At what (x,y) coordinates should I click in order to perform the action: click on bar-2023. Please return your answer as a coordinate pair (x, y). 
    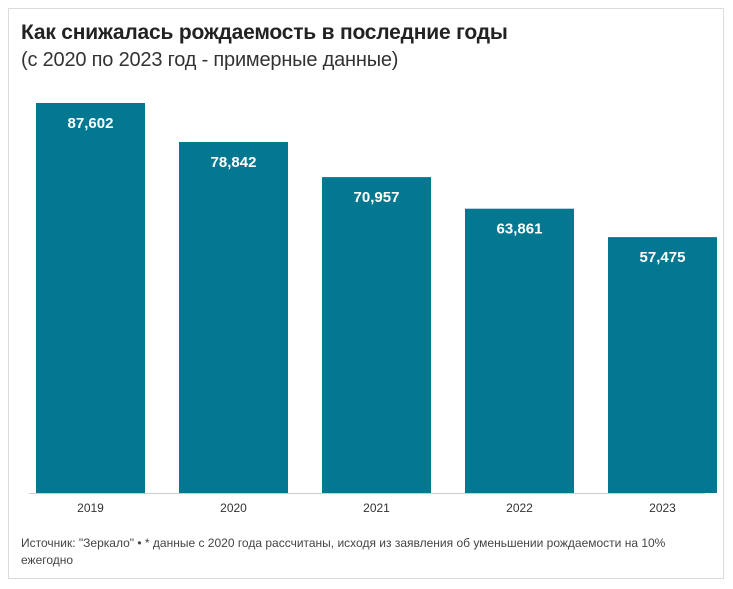
    Looking at the image, I should click on (662, 365).